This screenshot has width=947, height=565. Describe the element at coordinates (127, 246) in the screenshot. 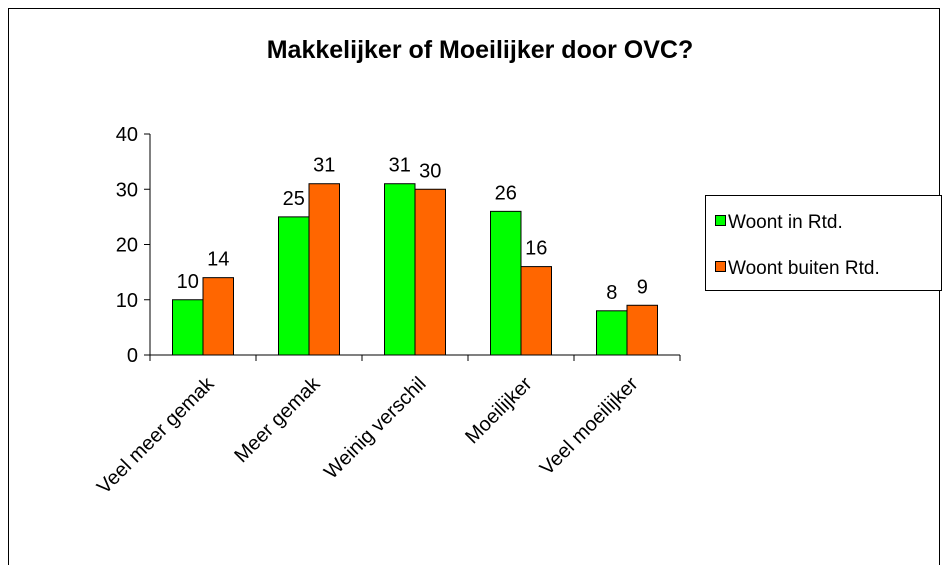

I see `y-tick-label: 20` at that location.